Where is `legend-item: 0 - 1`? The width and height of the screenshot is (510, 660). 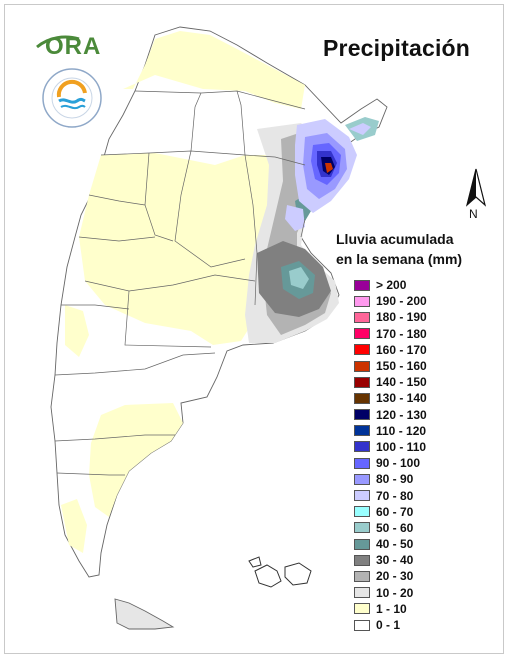
legend-item: 0 - 1 is located at coordinates (390, 625).